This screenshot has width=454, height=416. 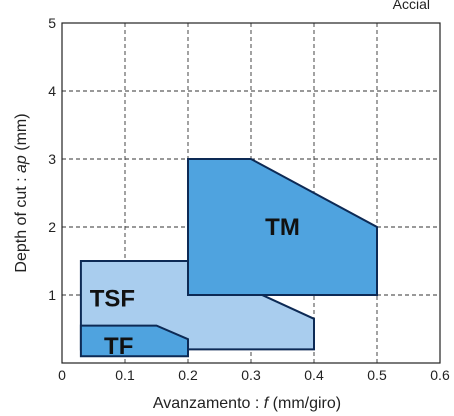 I want to click on x-tick-label: 0.1, so click(x=125, y=375).